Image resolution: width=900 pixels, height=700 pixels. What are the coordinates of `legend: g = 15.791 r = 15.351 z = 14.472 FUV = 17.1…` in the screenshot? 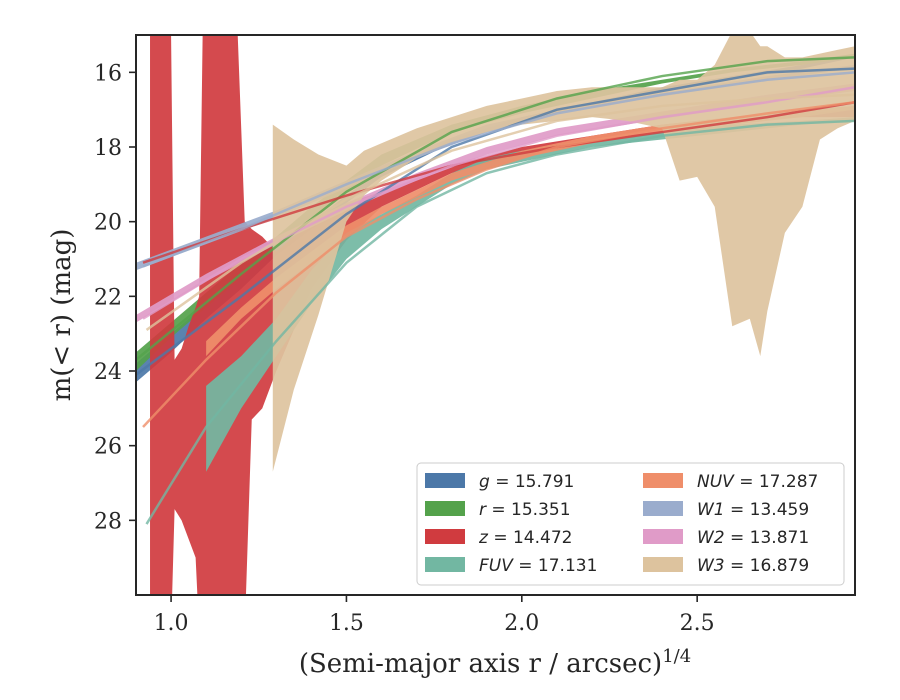 It's located at (630, 524).